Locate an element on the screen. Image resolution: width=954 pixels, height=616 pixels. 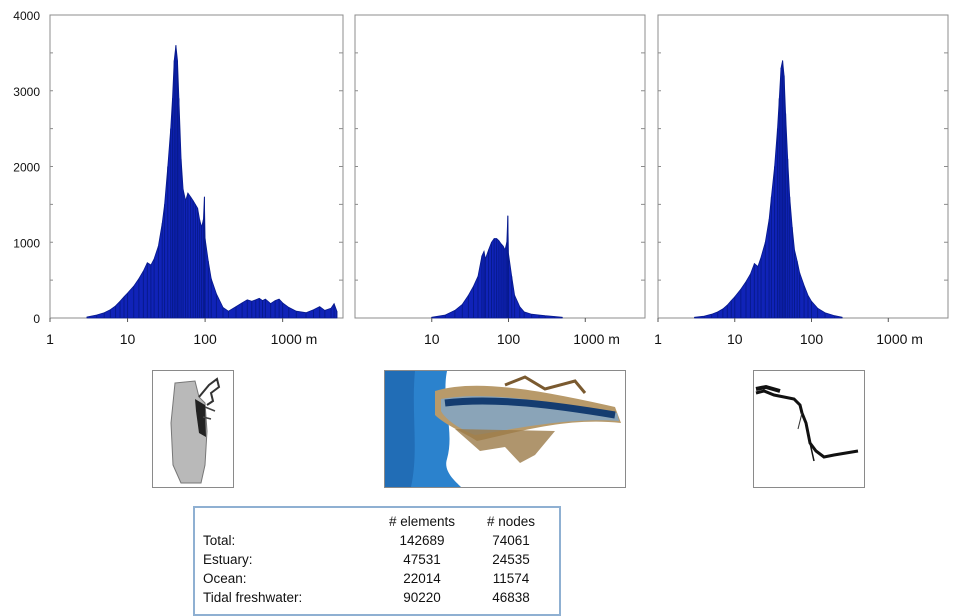
grid-thumbnail-full is located at coordinates (193, 429).